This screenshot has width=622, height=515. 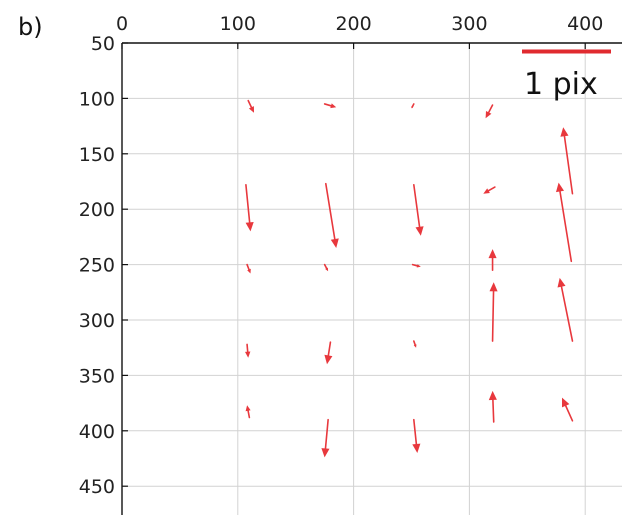 What do you see at coordinates (97, 432) in the screenshot?
I see `y-tick-label: 400` at bounding box center [97, 432].